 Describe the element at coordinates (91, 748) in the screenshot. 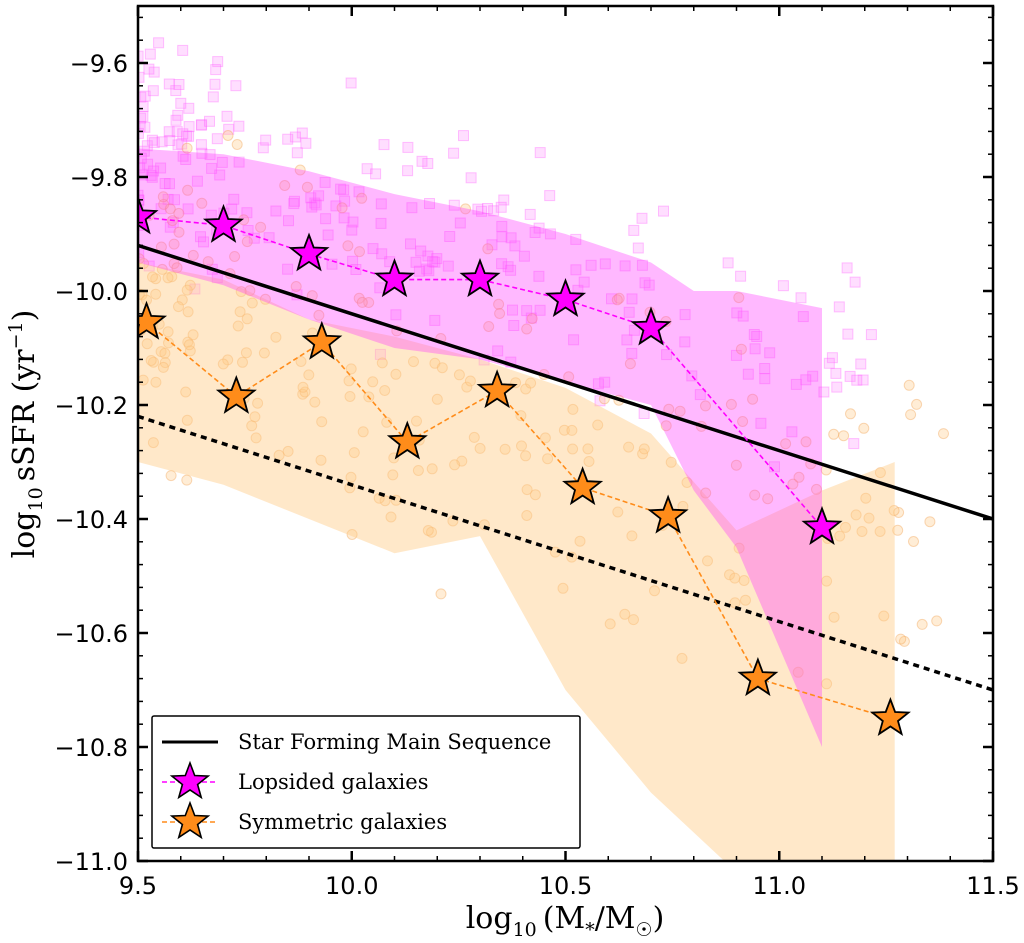

I see `y-tick-label: −10.8` at that location.